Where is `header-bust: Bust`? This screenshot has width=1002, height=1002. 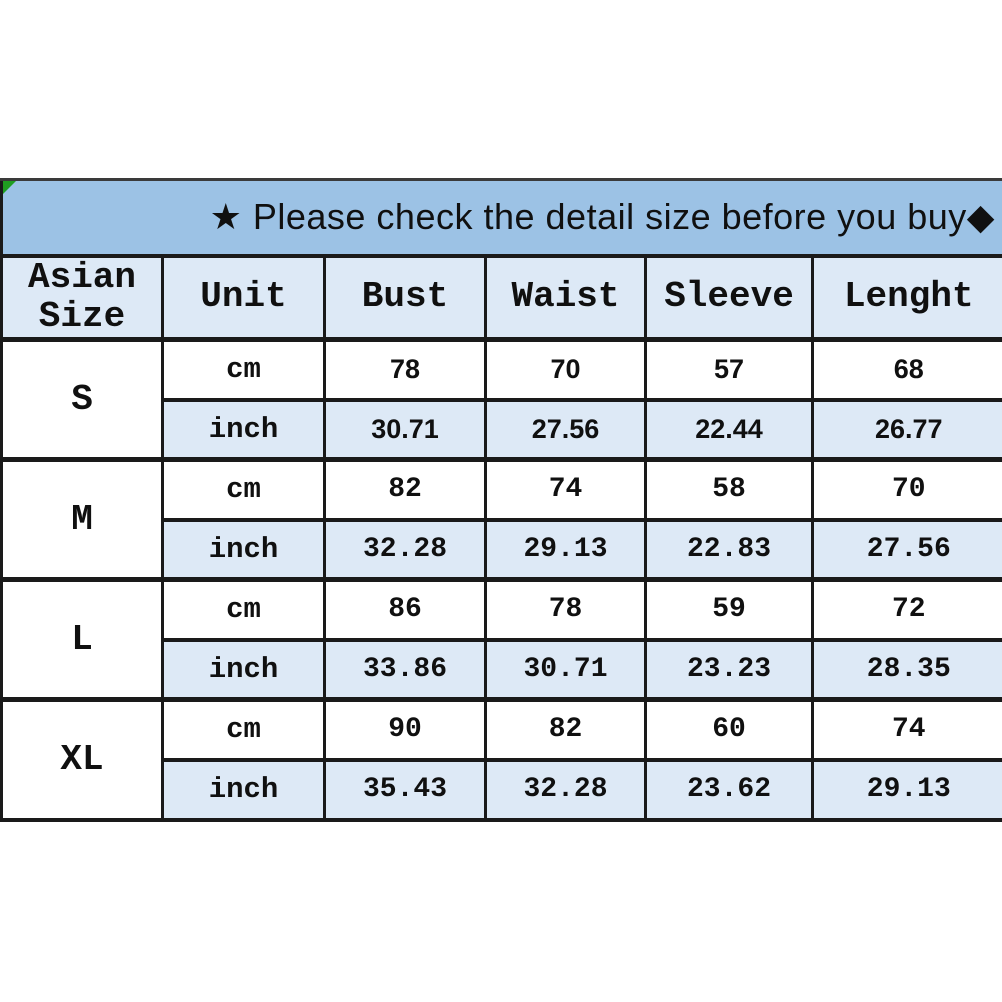
header-bust: Bust is located at coordinates (405, 297).